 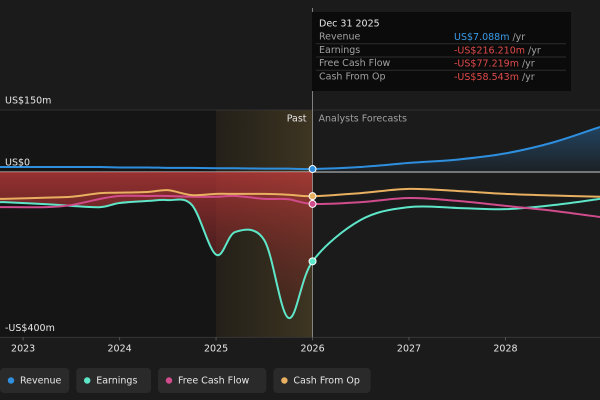 I want to click on tooltip-amount: -US$58.543m, so click(x=486, y=76).